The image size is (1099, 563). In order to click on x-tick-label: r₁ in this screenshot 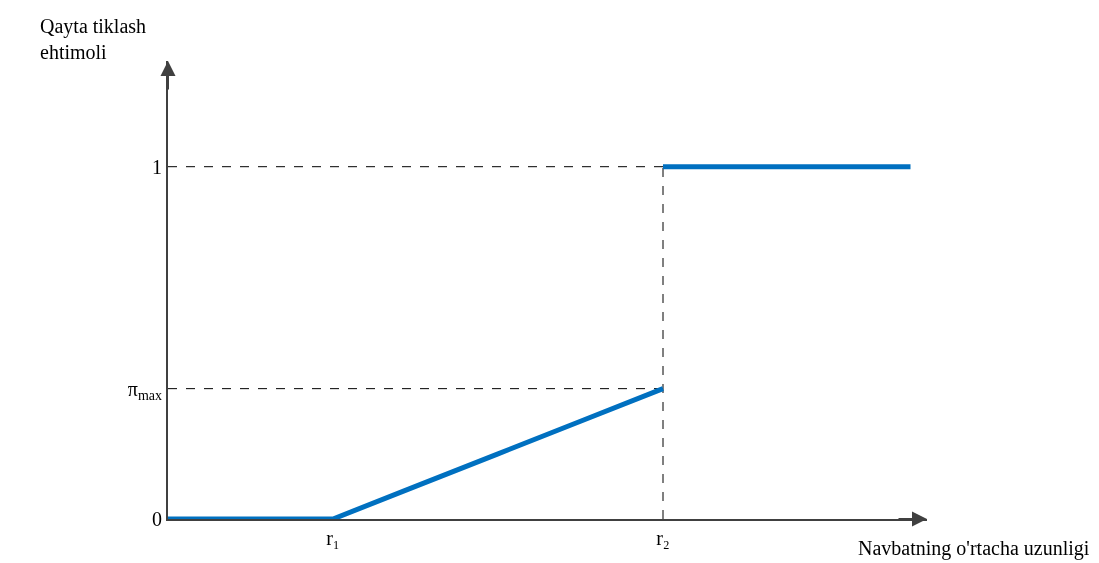, I will do `click(333, 538)`.